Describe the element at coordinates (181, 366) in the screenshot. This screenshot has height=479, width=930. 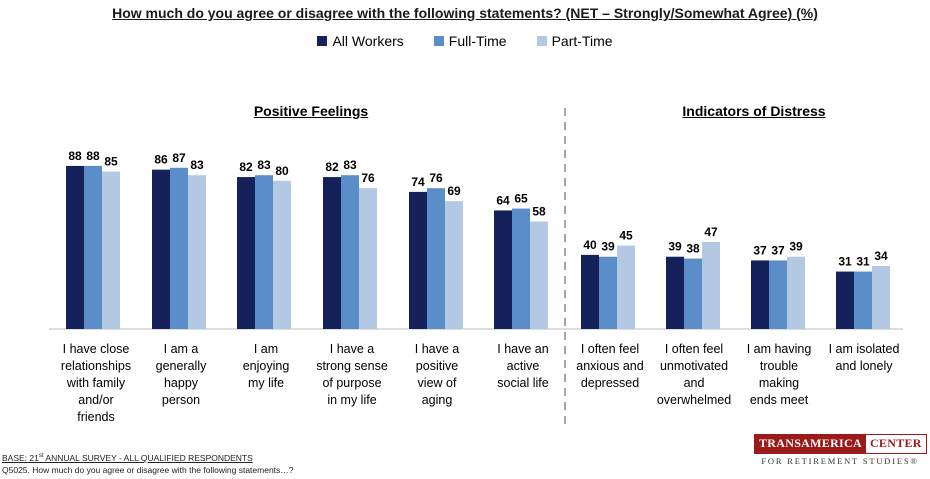
I see `category-label: generally` at that location.